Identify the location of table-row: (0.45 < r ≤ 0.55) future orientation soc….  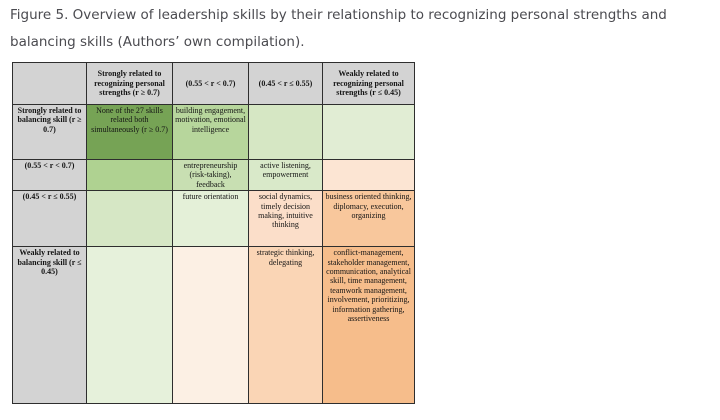
(213, 219).